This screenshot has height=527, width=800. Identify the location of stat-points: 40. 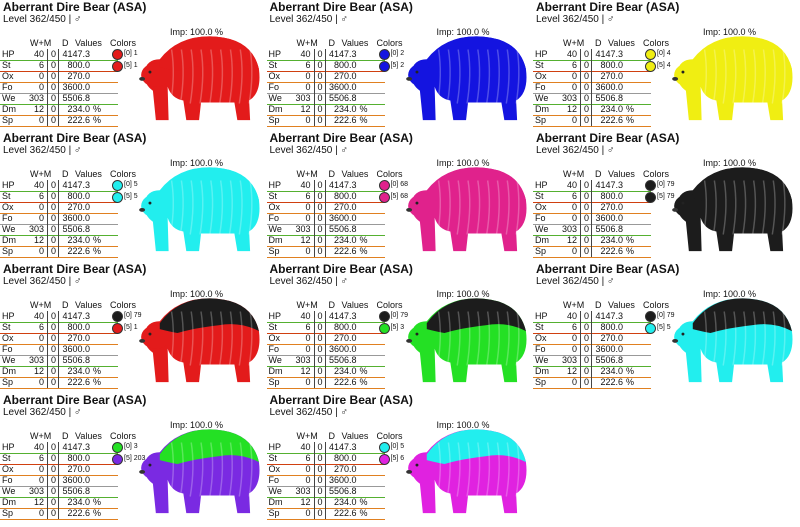
(305, 447).